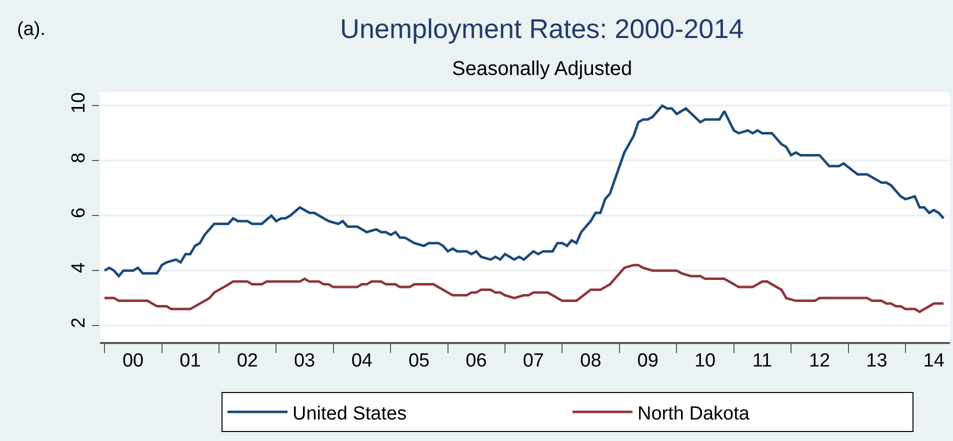  What do you see at coordinates (542, 29) in the screenshot?
I see `chart-title: Unemployment Rates: 2000-2014` at bounding box center [542, 29].